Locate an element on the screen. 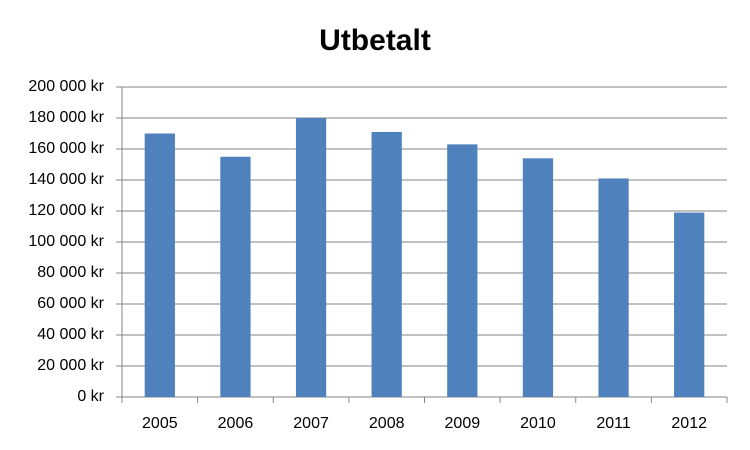  x-tick-label: 2005 is located at coordinates (160, 423).